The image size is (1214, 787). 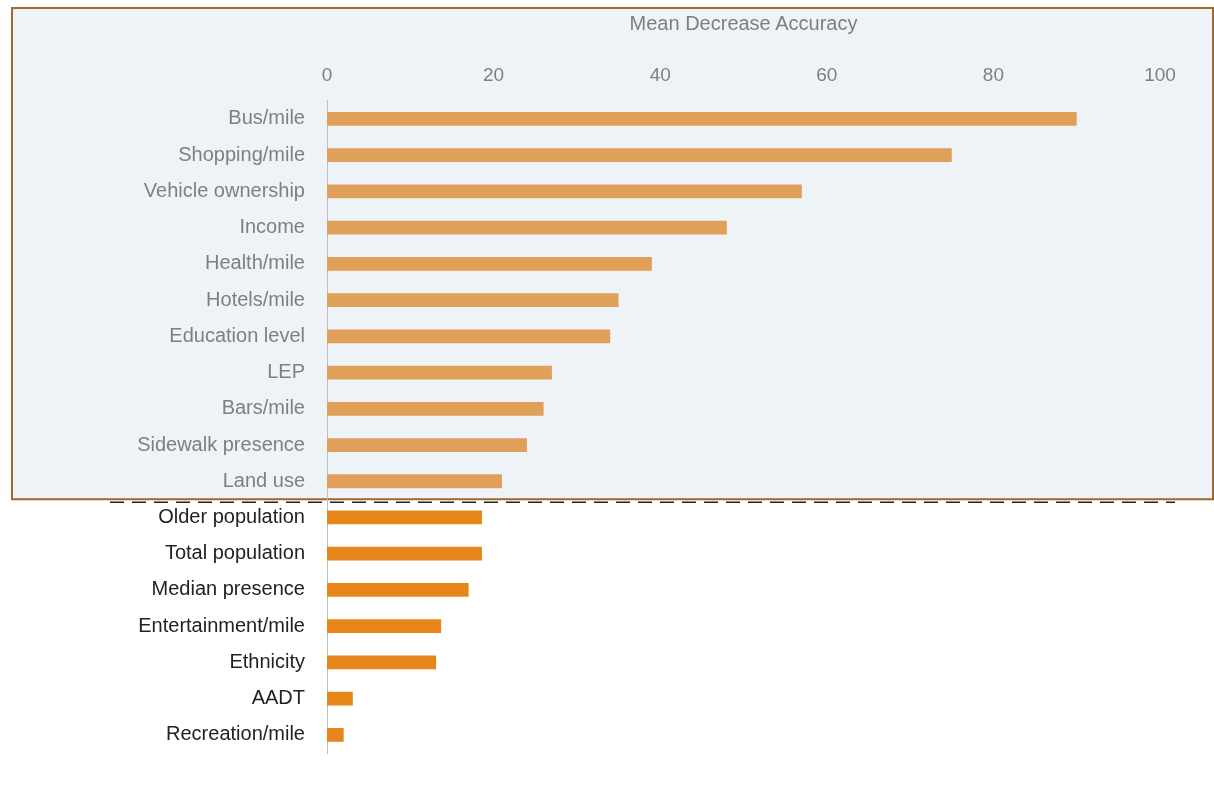 I want to click on x-tick-label: 100, so click(x=1160, y=74).